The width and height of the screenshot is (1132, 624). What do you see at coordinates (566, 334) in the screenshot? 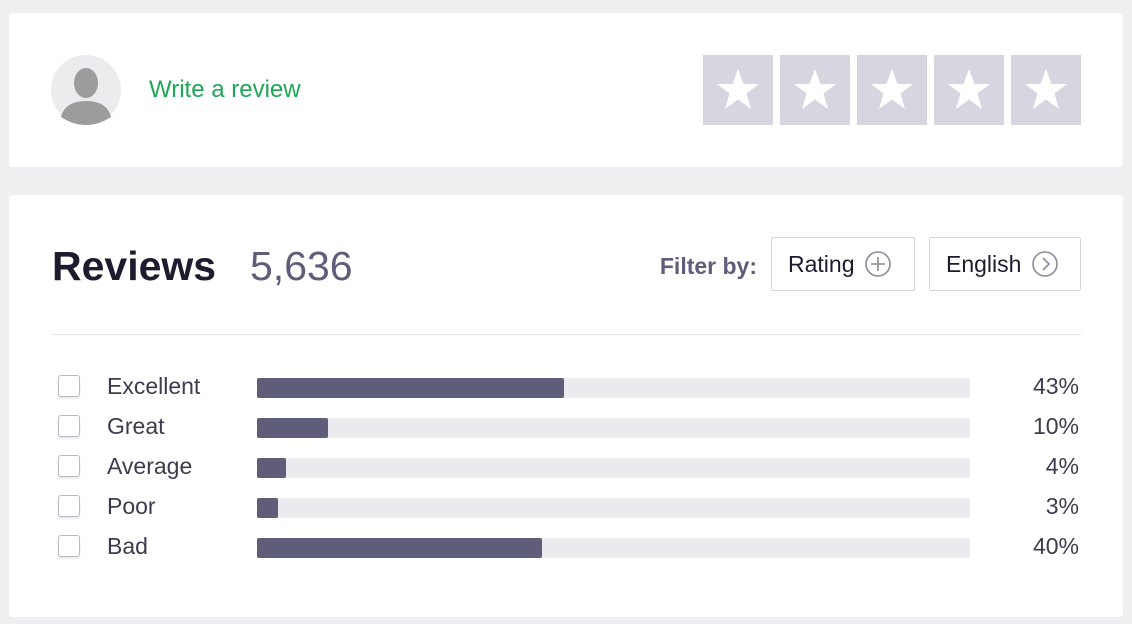
I see `divider` at bounding box center [566, 334].